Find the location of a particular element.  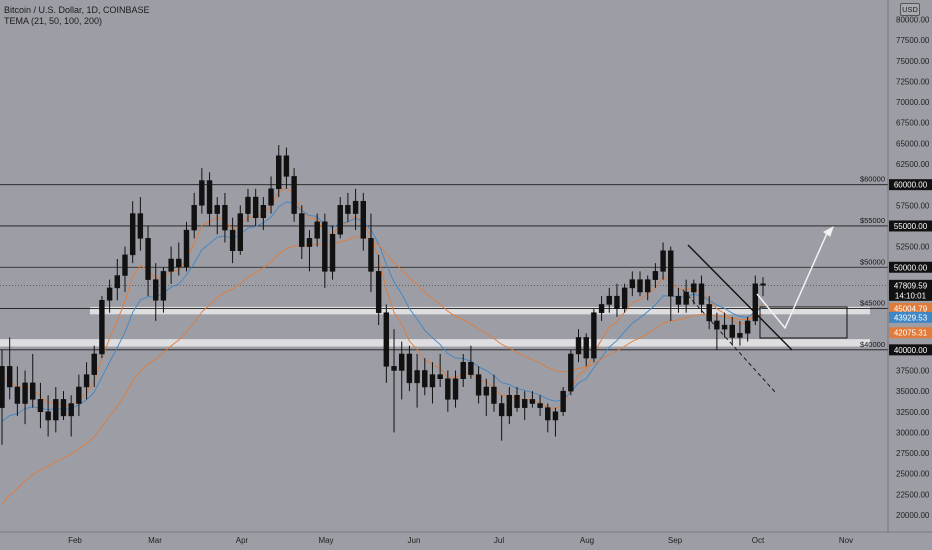

time-tick-label: Jun is located at coordinates (414, 540).